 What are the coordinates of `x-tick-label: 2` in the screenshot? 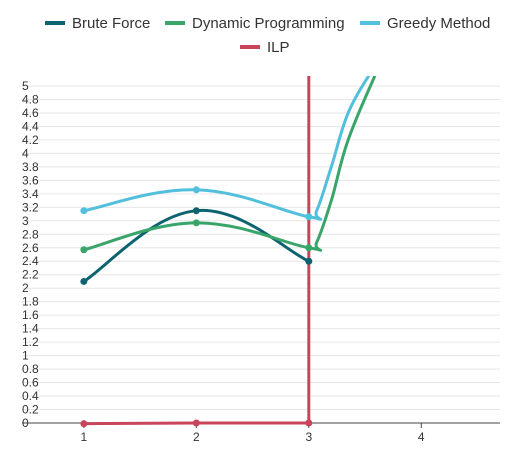 It's located at (196, 437).